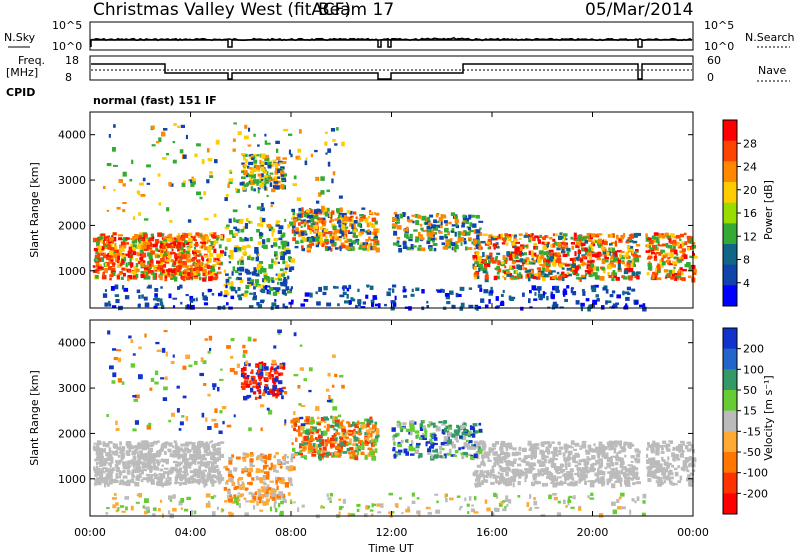 This screenshot has height=554, width=800. Describe the element at coordinates (22, 72) in the screenshot. I see `freq-unit: [MHz]` at that location.